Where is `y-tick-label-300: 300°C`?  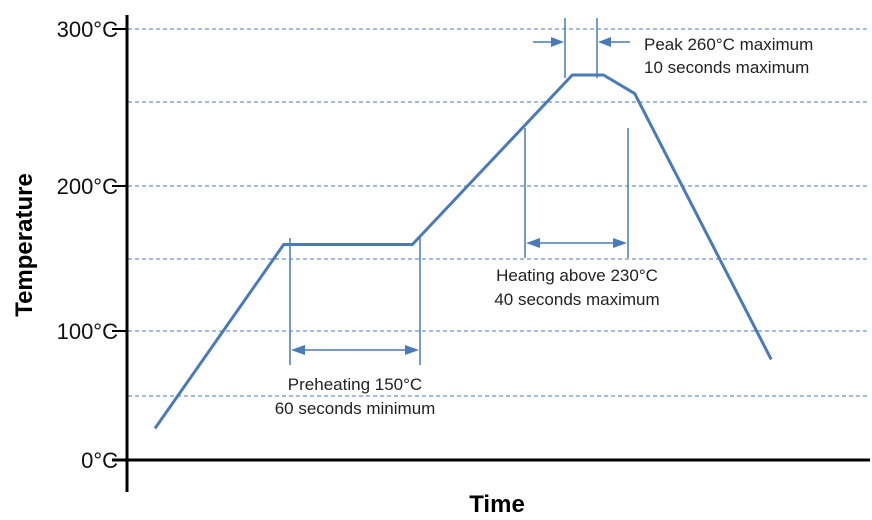 y-tick-label-300: 300°C is located at coordinates (88, 29).